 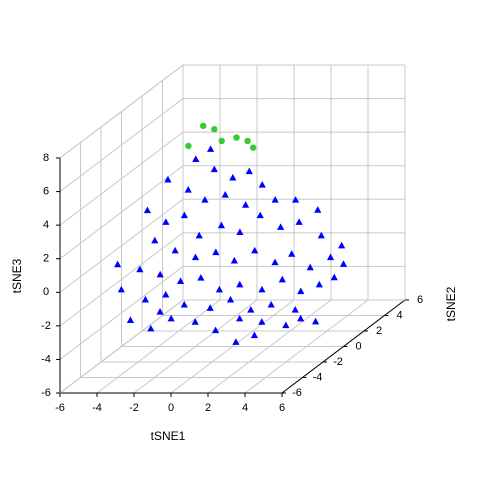 I want to click on y-tick-label: 0, so click(x=358, y=346).